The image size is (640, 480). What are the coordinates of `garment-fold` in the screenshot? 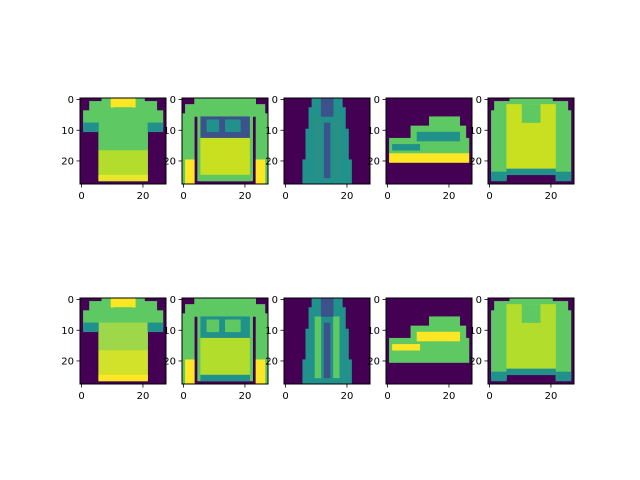 It's located at (318, 347).